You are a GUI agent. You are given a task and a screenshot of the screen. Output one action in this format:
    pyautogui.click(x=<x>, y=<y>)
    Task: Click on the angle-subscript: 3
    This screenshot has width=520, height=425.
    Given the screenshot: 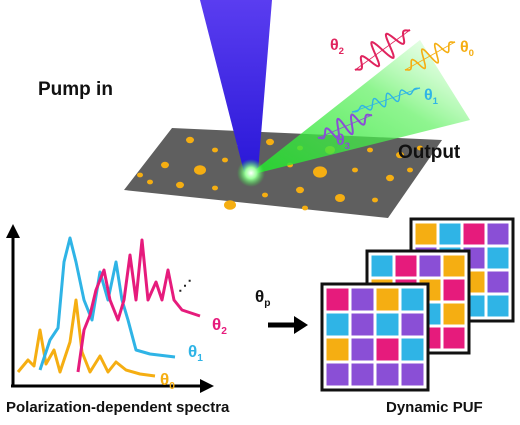 What is the action you would take?
    pyautogui.click(x=347, y=146)
    